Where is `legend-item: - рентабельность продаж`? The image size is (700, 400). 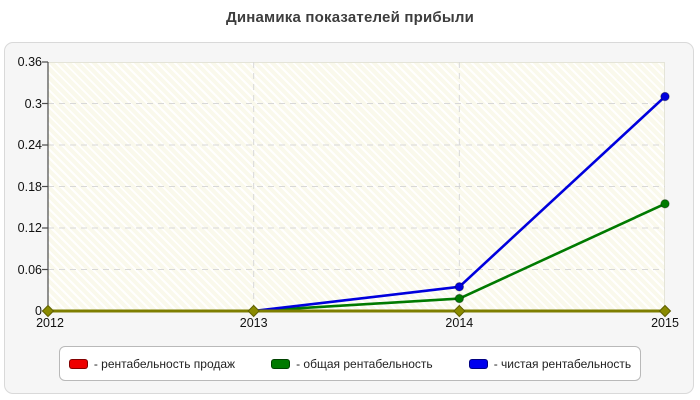
legend-item: - рентабельность продаж is located at coordinates (152, 363).